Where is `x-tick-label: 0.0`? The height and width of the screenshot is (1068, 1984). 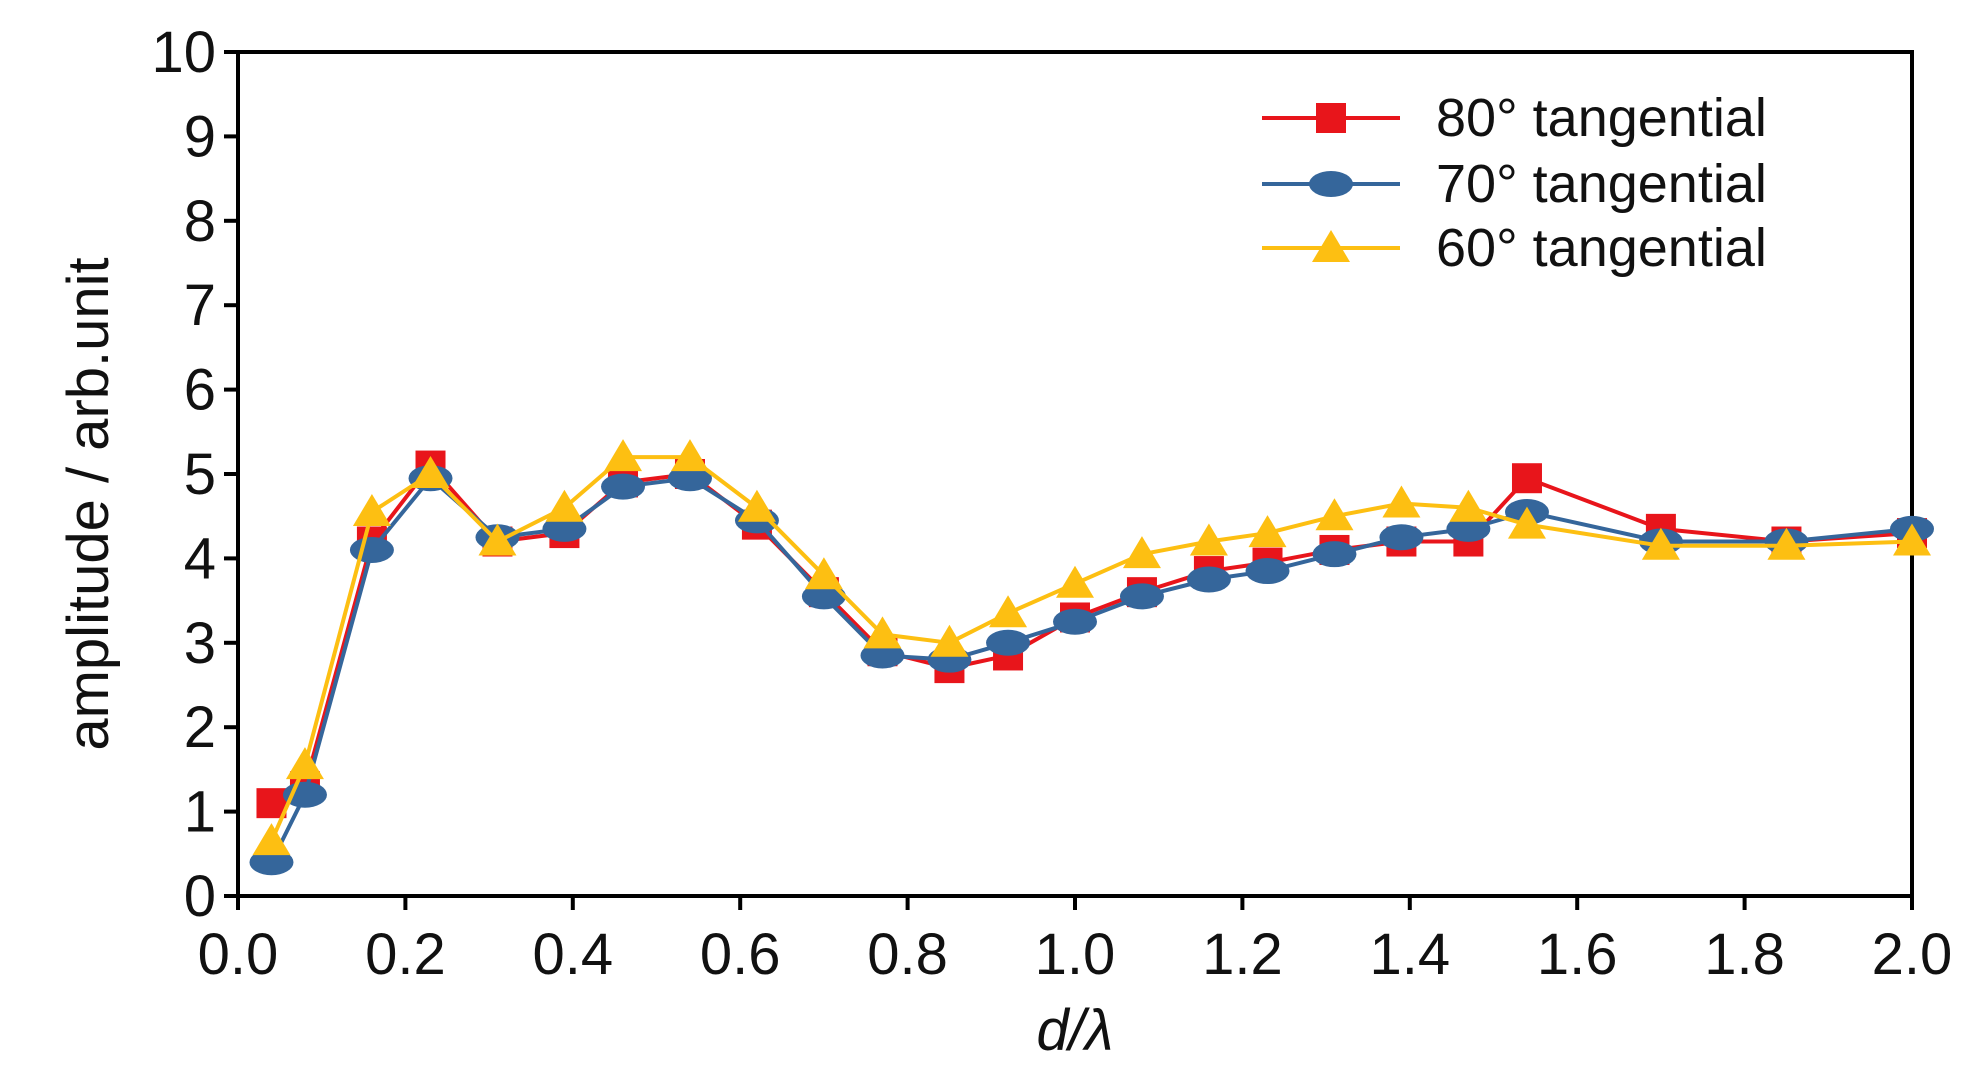 x-tick-label: 0.0 is located at coordinates (238, 954).